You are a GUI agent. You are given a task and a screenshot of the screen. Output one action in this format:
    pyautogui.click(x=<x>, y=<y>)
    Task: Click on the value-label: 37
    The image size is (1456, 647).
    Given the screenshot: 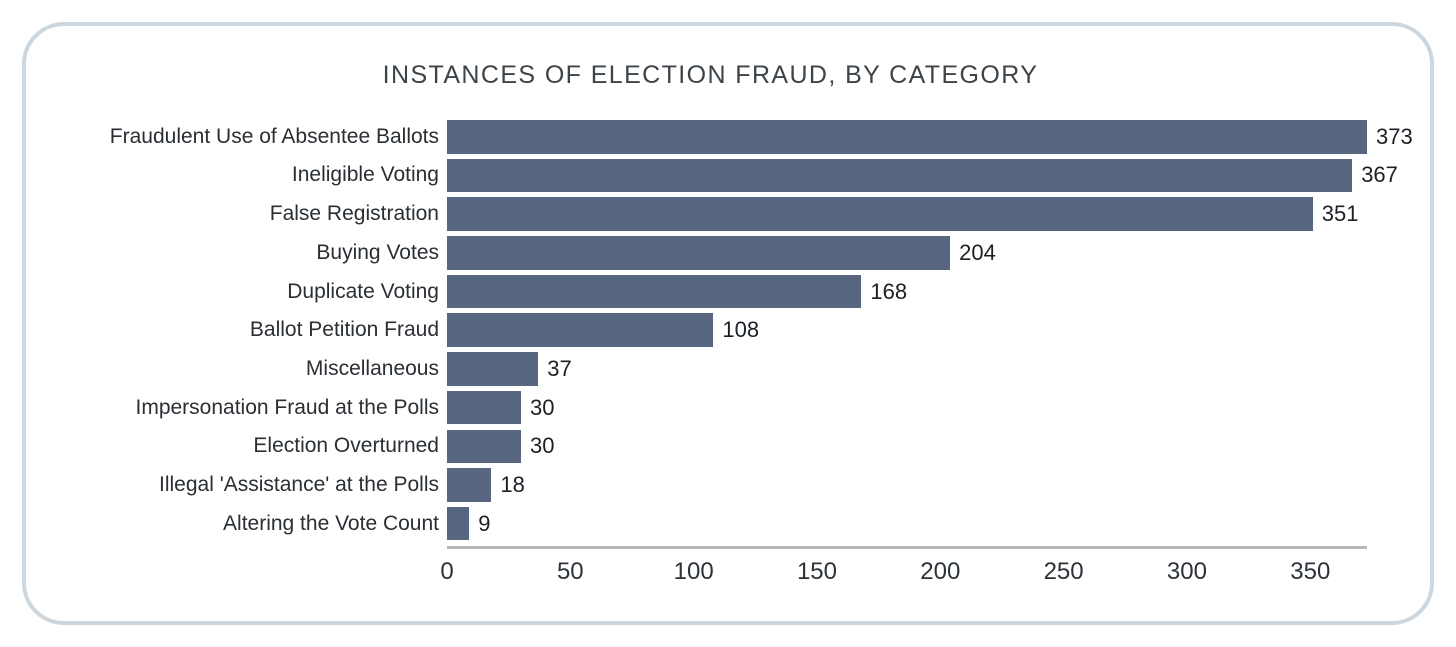 What is the action you would take?
    pyautogui.click(x=559, y=368)
    